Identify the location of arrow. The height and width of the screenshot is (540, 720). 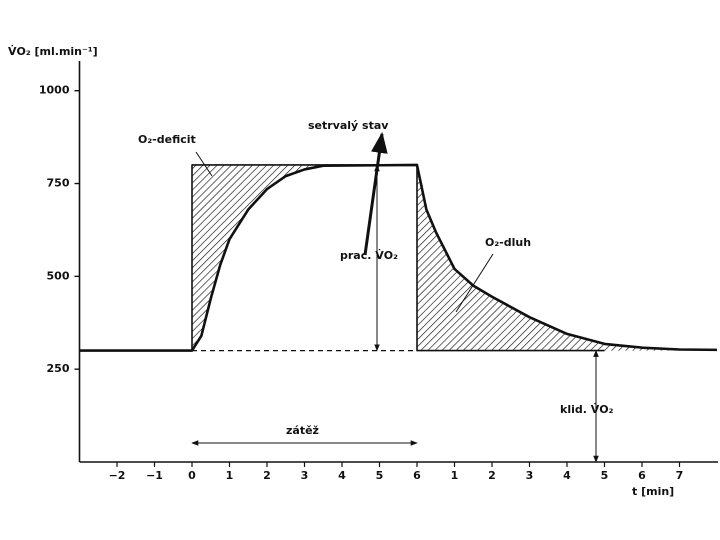
(375, 193).